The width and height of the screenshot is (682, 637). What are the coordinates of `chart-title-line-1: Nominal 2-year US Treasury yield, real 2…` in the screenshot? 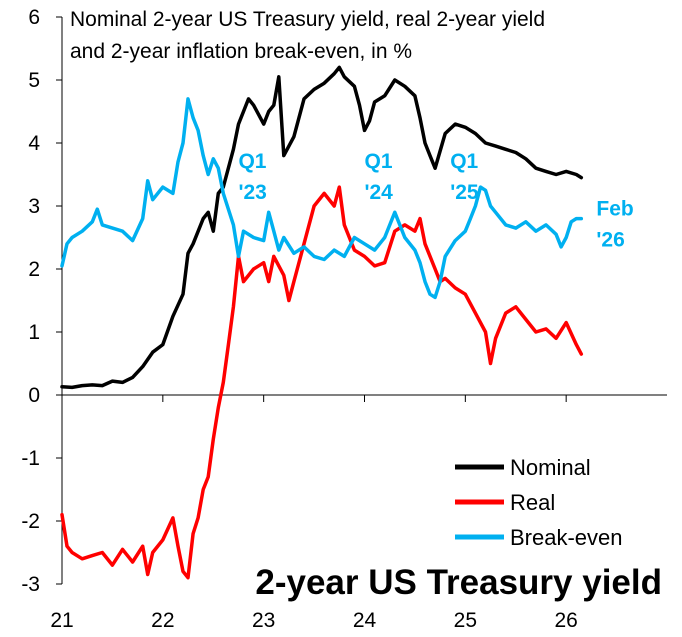 It's located at (307, 19).